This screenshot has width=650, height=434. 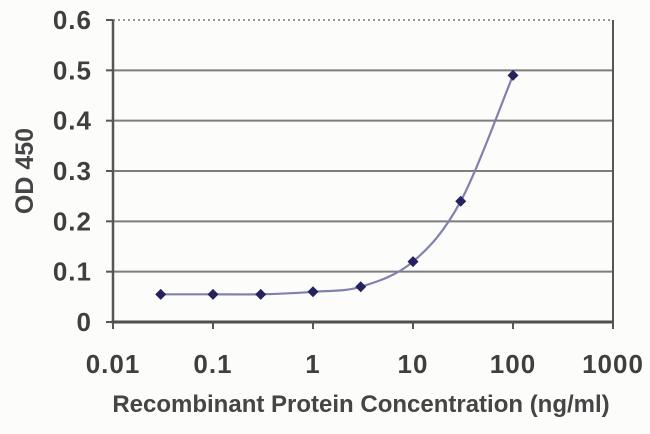 I want to click on y-axis-title: OD 450, so click(x=25, y=171).